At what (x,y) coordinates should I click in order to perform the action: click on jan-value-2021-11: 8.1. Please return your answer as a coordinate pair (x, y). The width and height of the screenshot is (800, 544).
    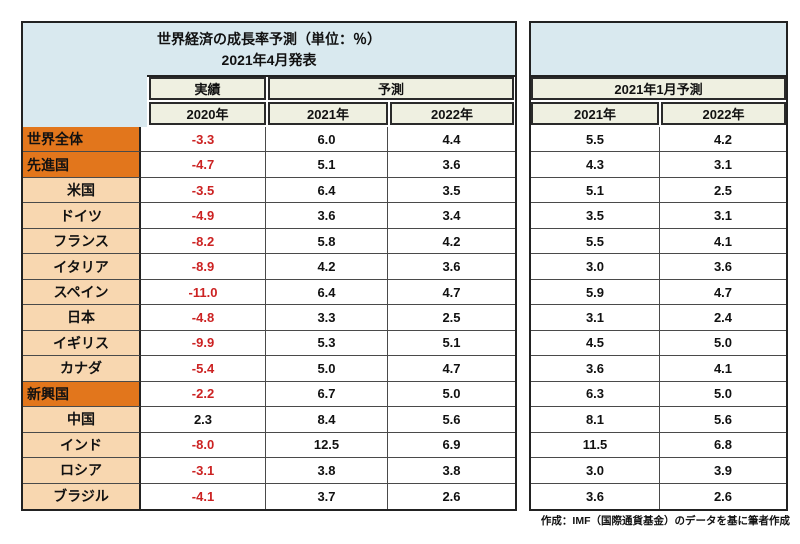
    Looking at the image, I should click on (595, 420).